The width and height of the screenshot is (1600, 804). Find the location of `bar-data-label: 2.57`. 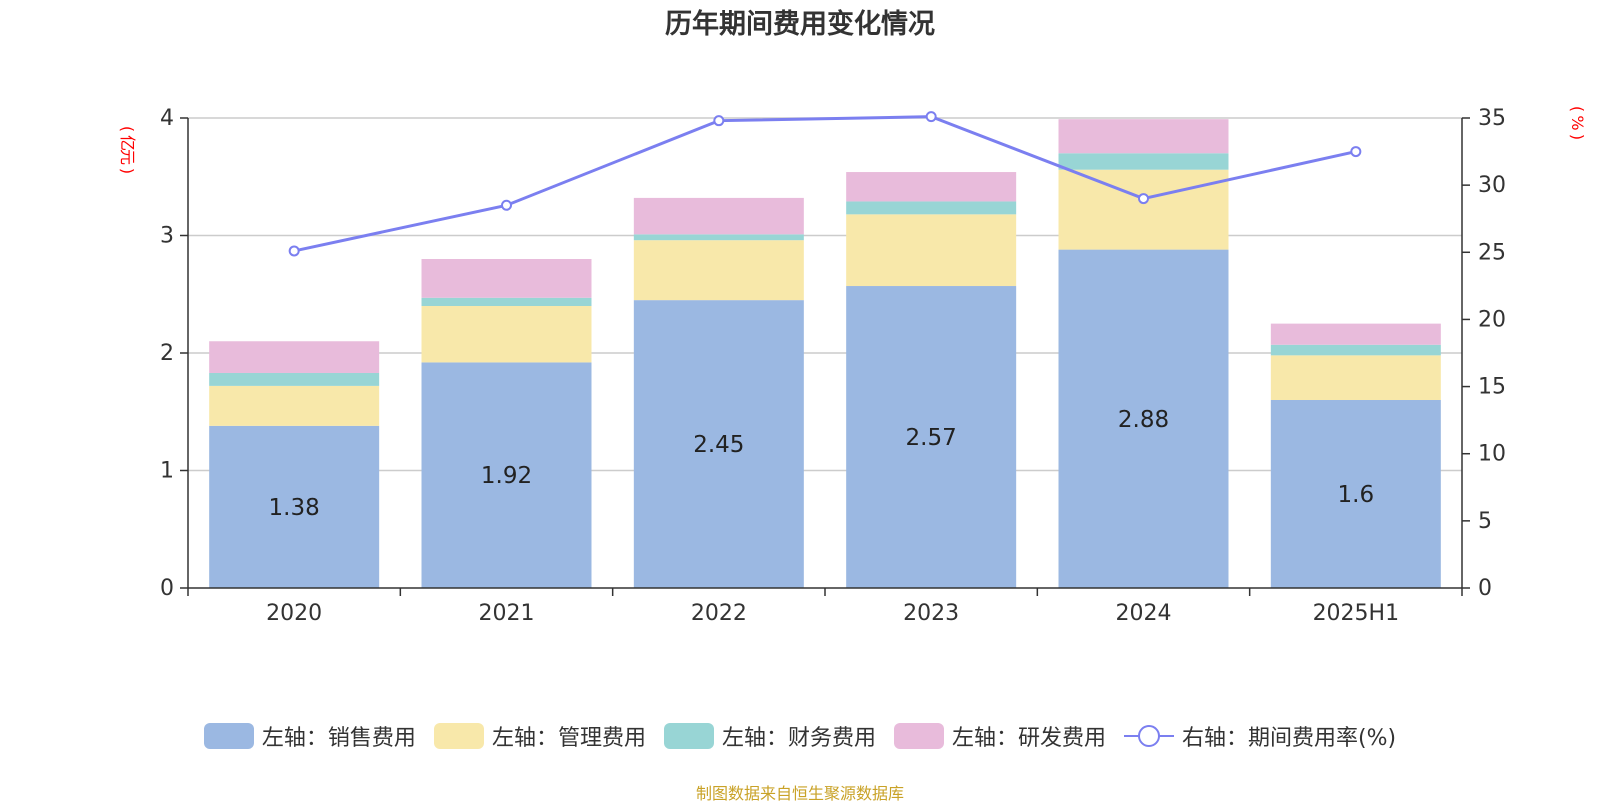

bar-data-label: 2.57 is located at coordinates (931, 438).